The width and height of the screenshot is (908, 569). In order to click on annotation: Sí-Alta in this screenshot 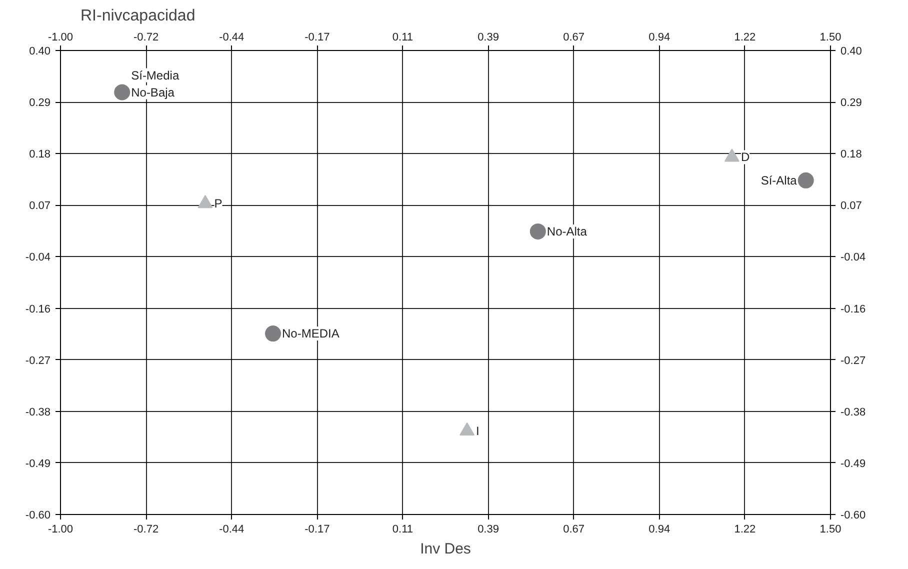, I will do `click(779, 180)`.